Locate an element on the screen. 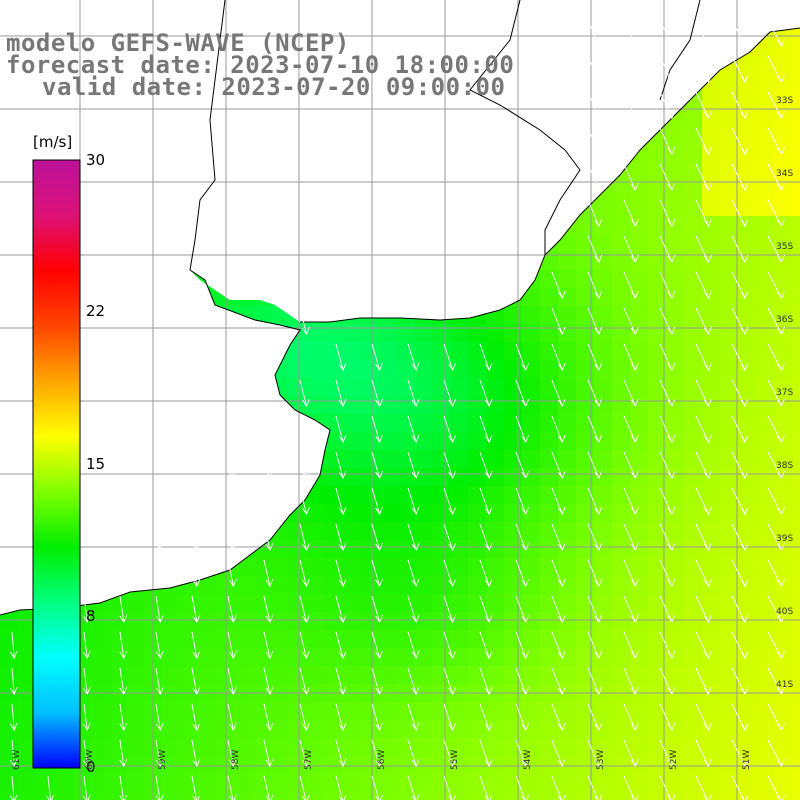 The height and width of the screenshot is (800, 800). lon-label: 61W is located at coordinates (17, 759).